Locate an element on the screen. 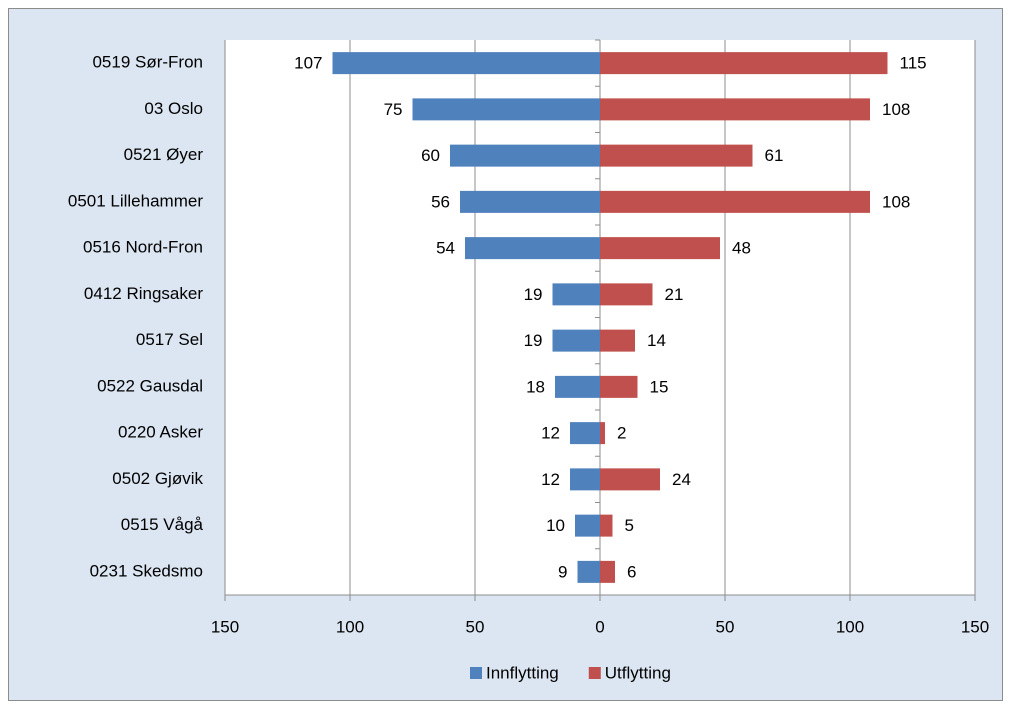 The image size is (1011, 709). legend-label: Utflytting is located at coordinates (638, 672).